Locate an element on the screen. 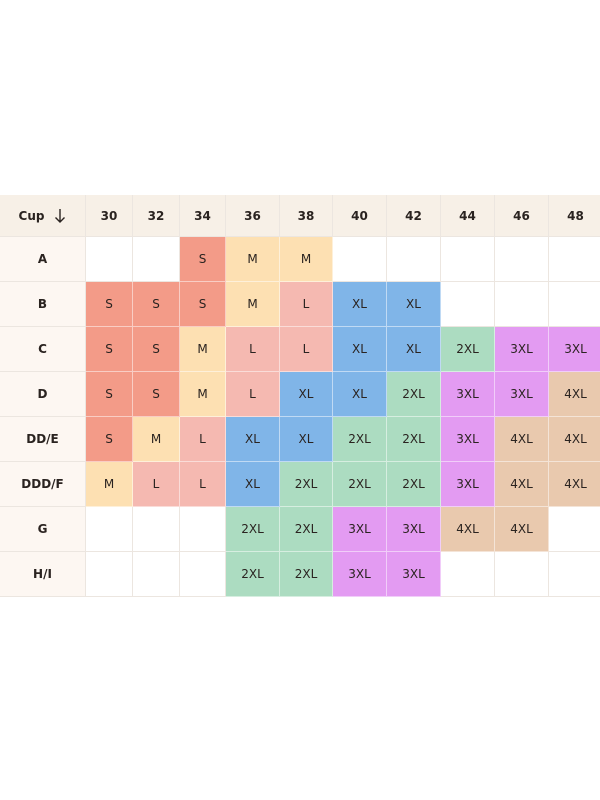 The width and height of the screenshot is (600, 800). cup-label: H/I is located at coordinates (43, 574).